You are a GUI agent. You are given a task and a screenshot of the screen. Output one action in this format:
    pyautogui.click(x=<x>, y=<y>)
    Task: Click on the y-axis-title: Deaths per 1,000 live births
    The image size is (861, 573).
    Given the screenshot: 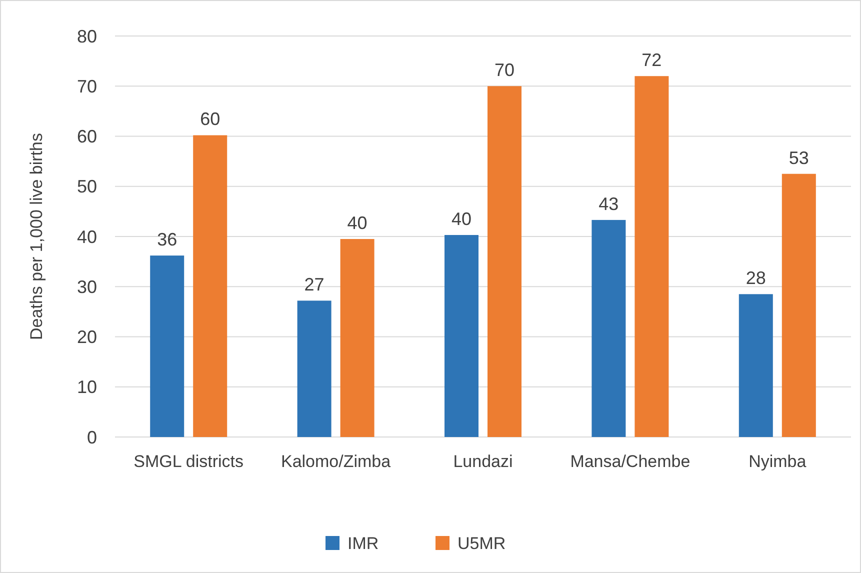 What is the action you would take?
    pyautogui.click(x=36, y=236)
    